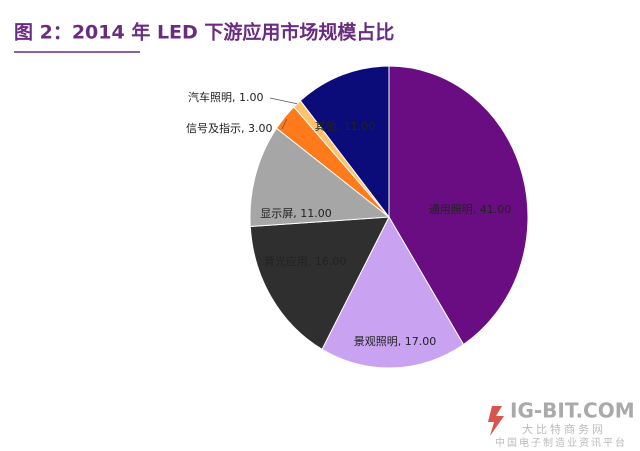 The image size is (640, 451). I want to click on watermark-logo, so click(496, 421).